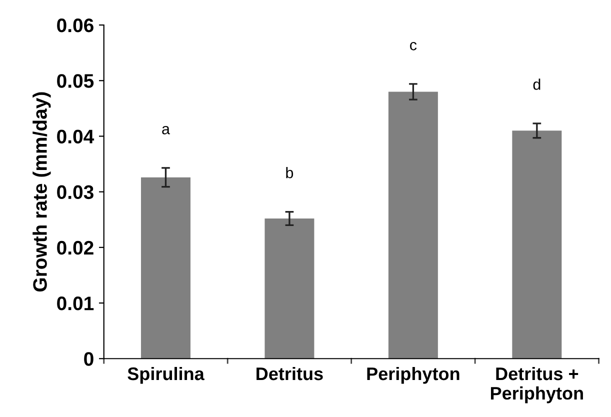 This screenshot has width=611, height=417. What do you see at coordinates (75, 192) in the screenshot?
I see `y-tick-label: 0.03` at bounding box center [75, 192].